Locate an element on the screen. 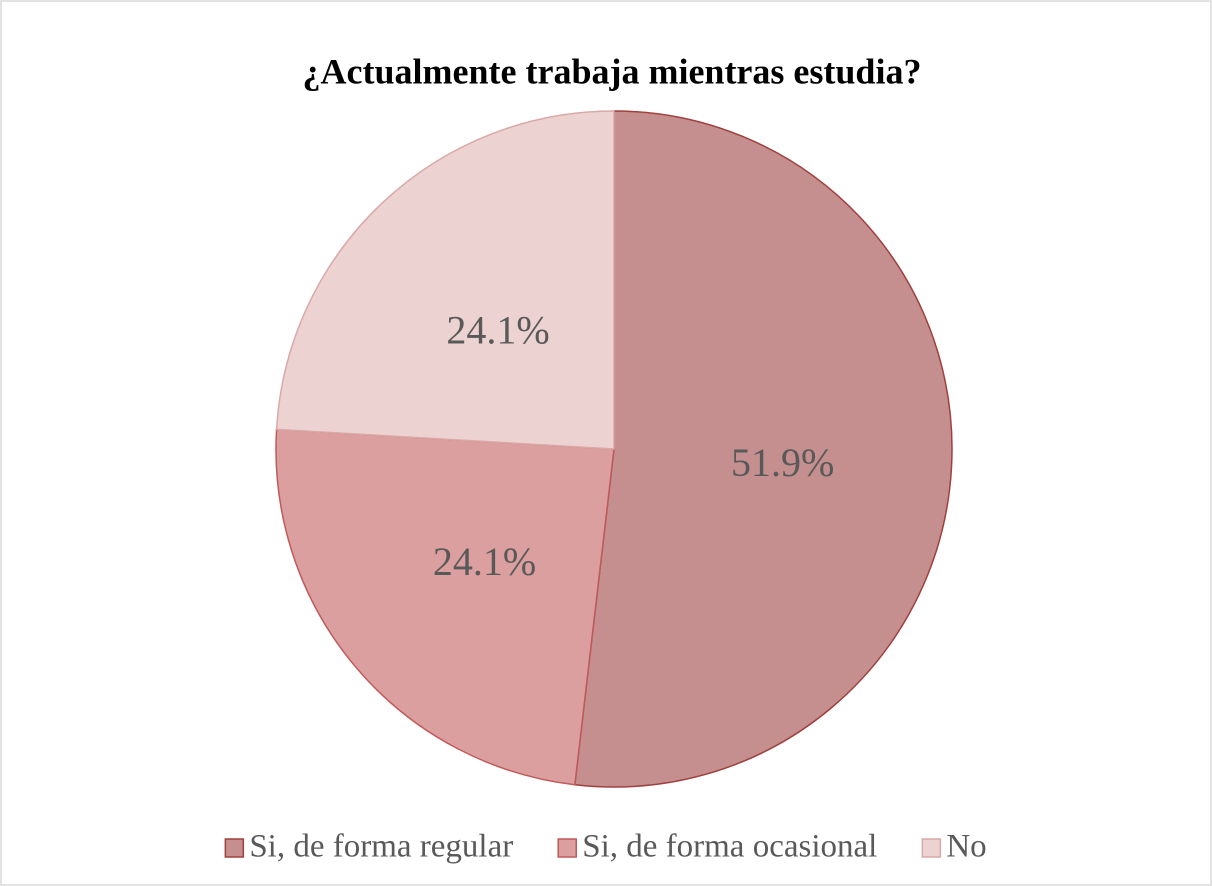  legend-label: Si, de forma regular is located at coordinates (381, 847).